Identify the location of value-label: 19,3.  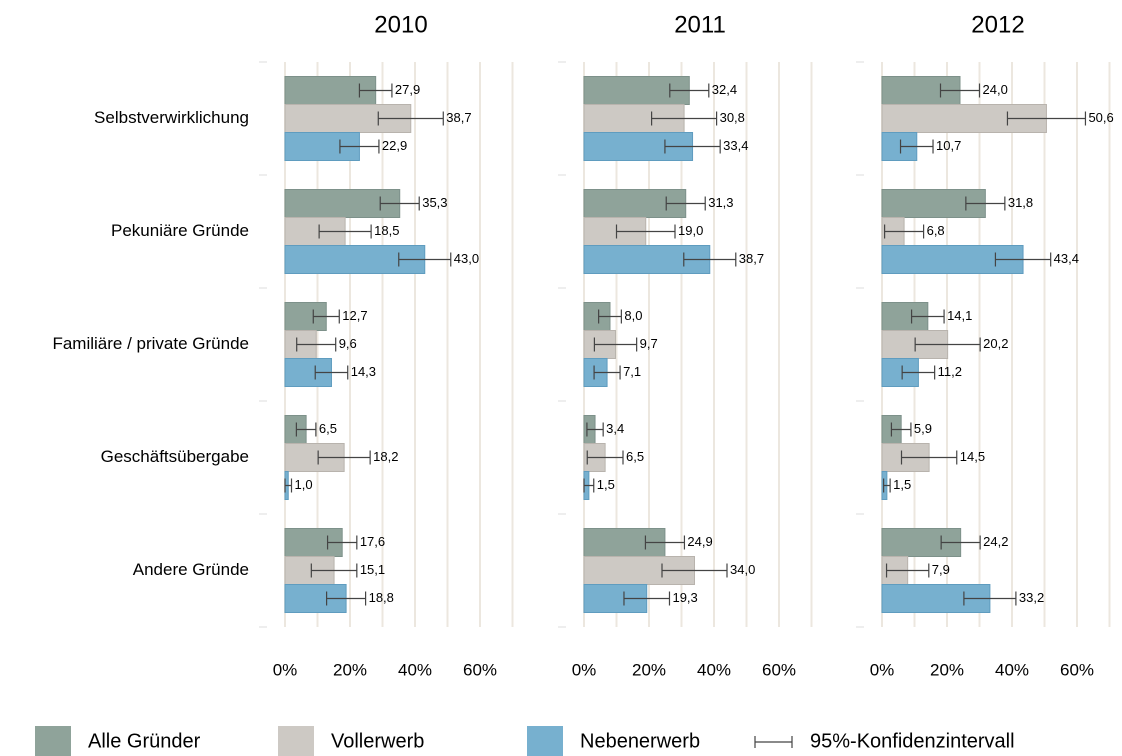
(684, 597).